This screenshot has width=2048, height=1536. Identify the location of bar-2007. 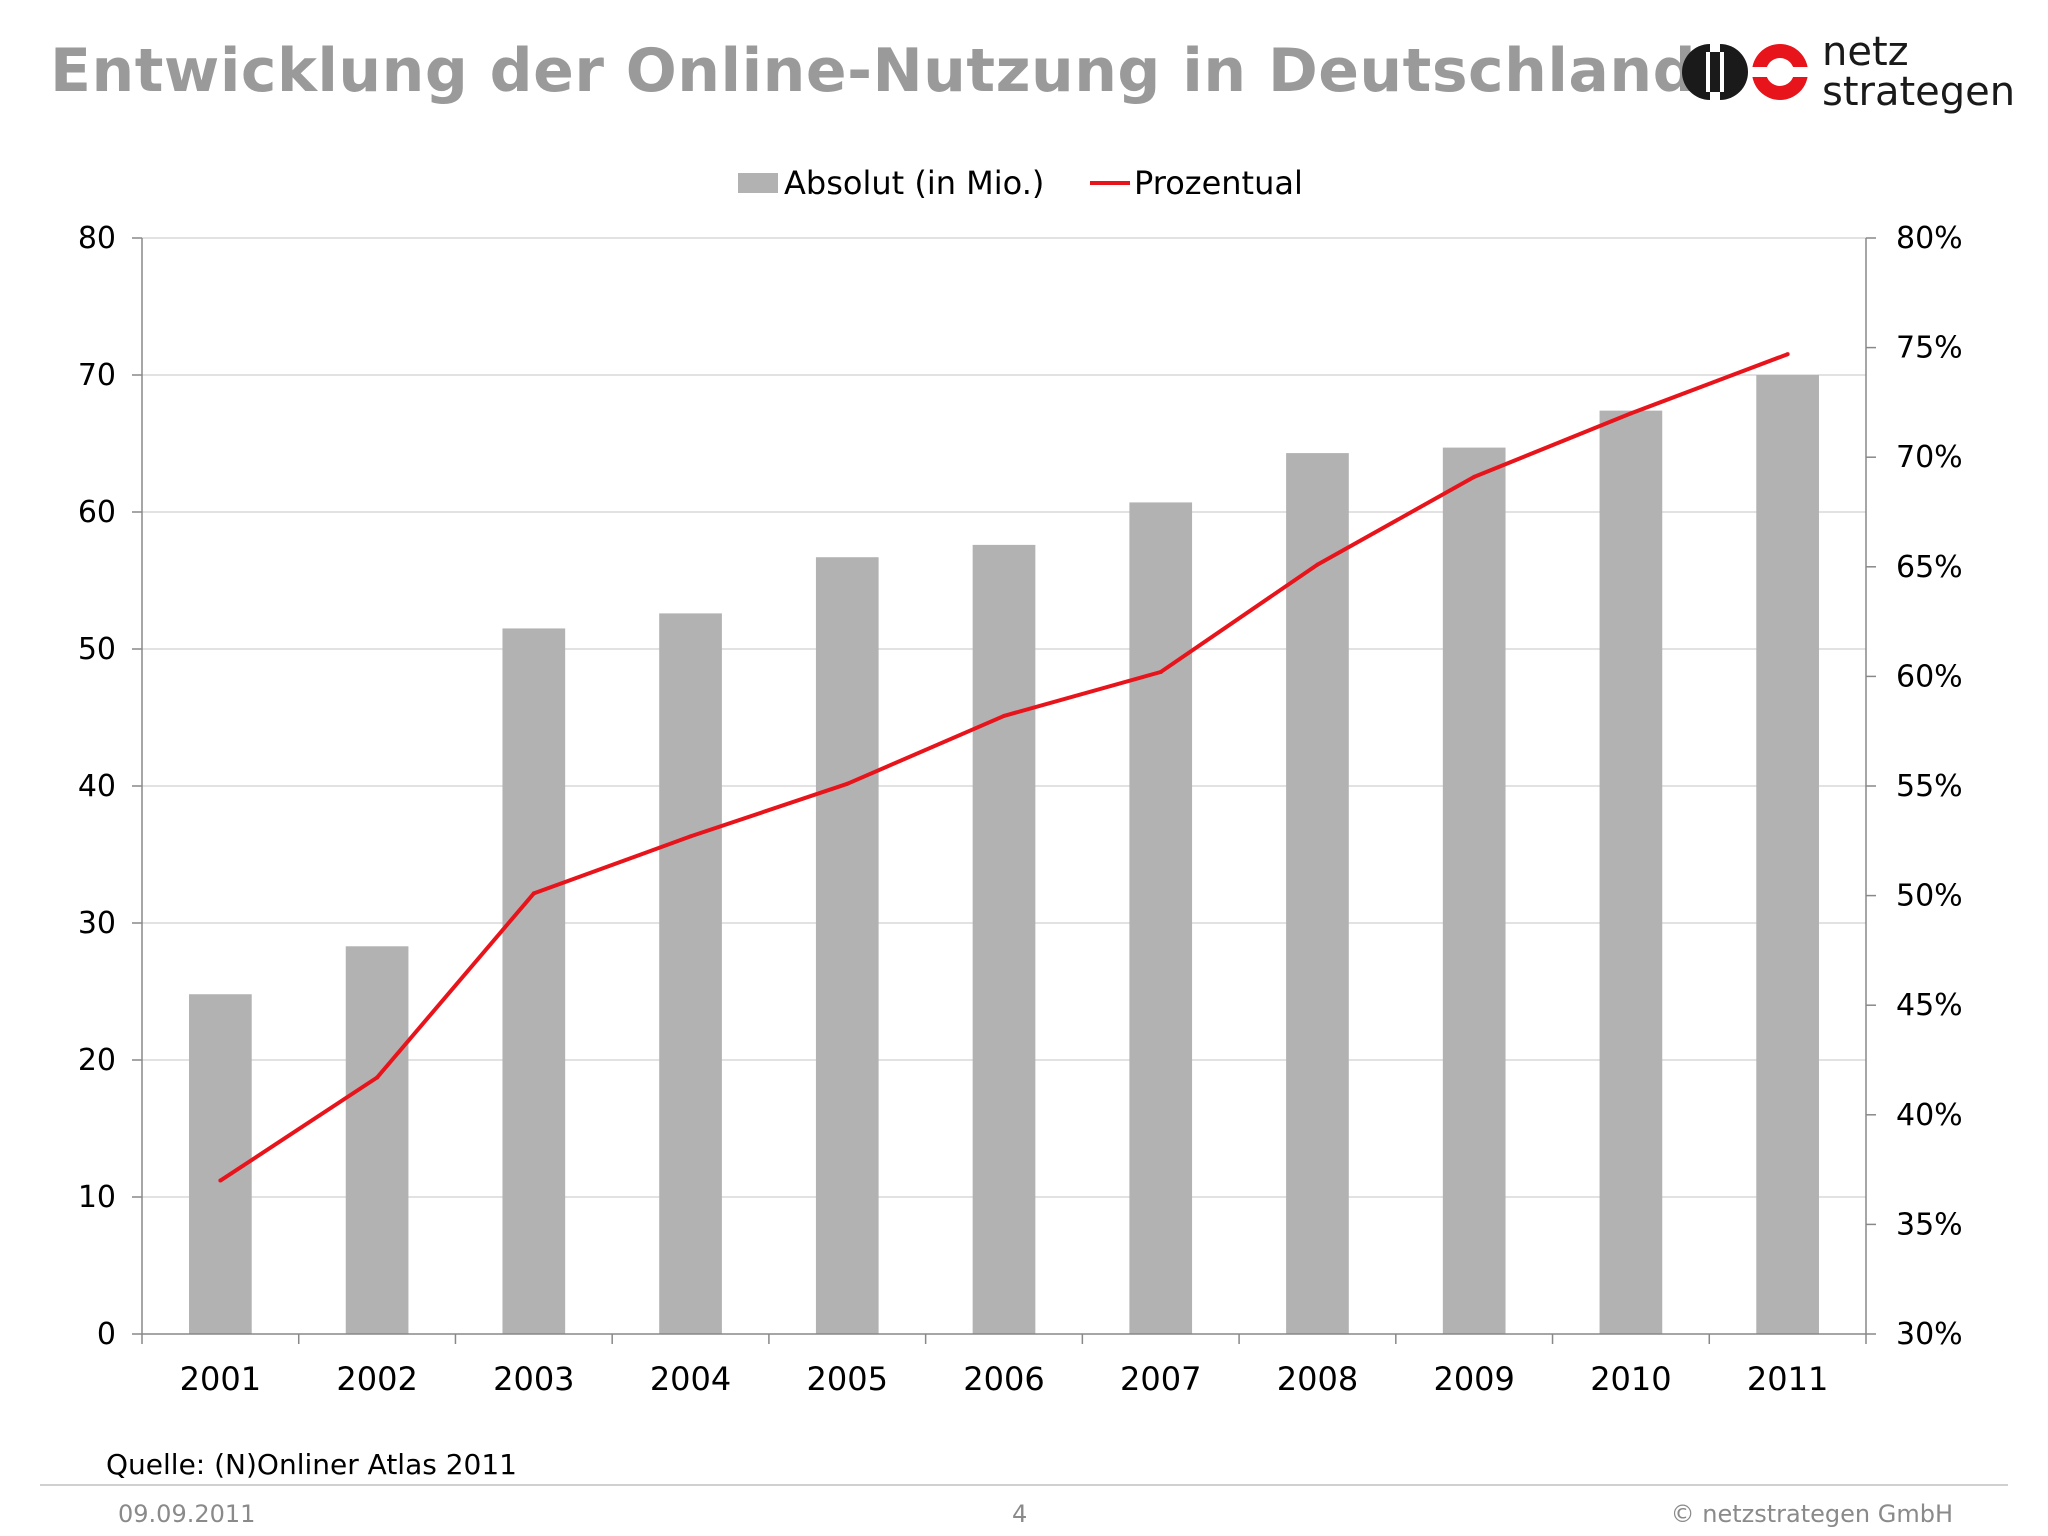
(1161, 918).